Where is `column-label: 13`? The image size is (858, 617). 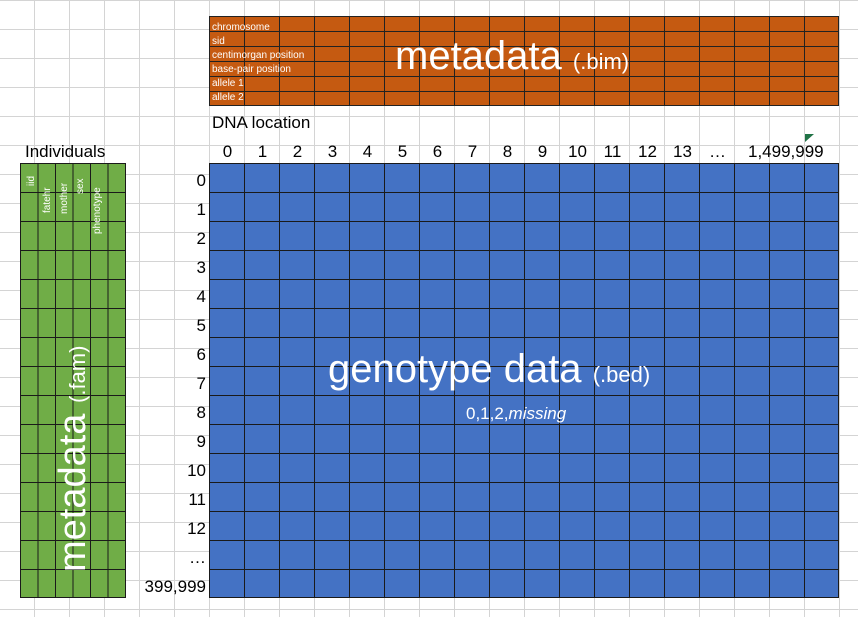 column-label: 13 is located at coordinates (682, 151).